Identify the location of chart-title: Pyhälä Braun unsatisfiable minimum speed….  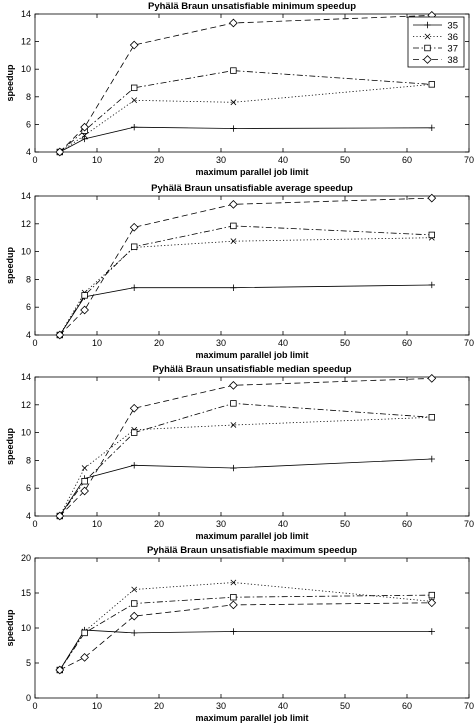
(252, 6).